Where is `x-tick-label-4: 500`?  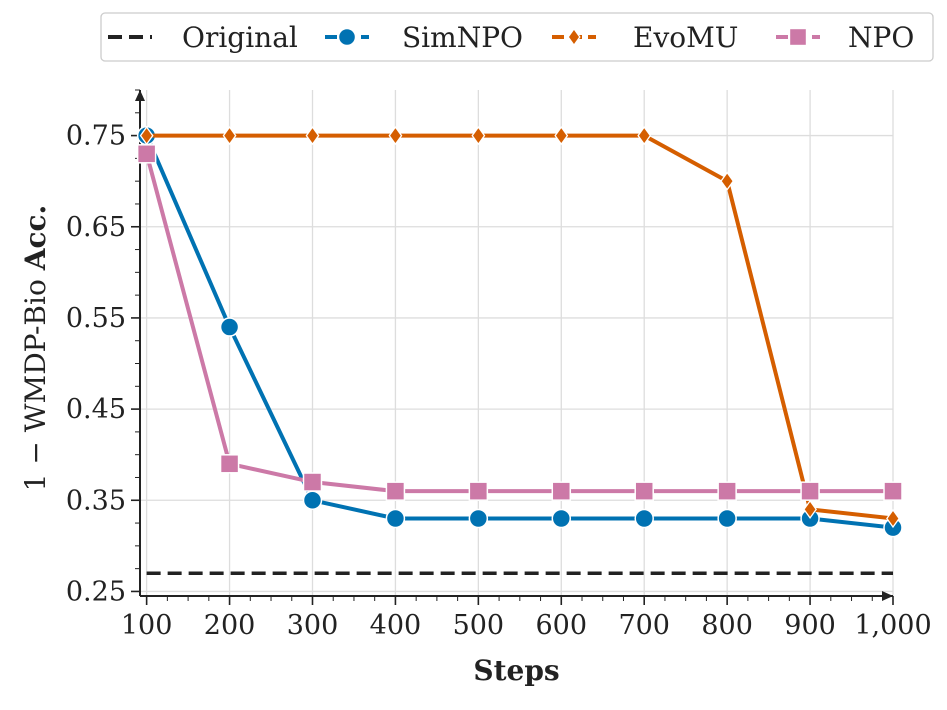 x-tick-label-4: 500 is located at coordinates (479, 625).